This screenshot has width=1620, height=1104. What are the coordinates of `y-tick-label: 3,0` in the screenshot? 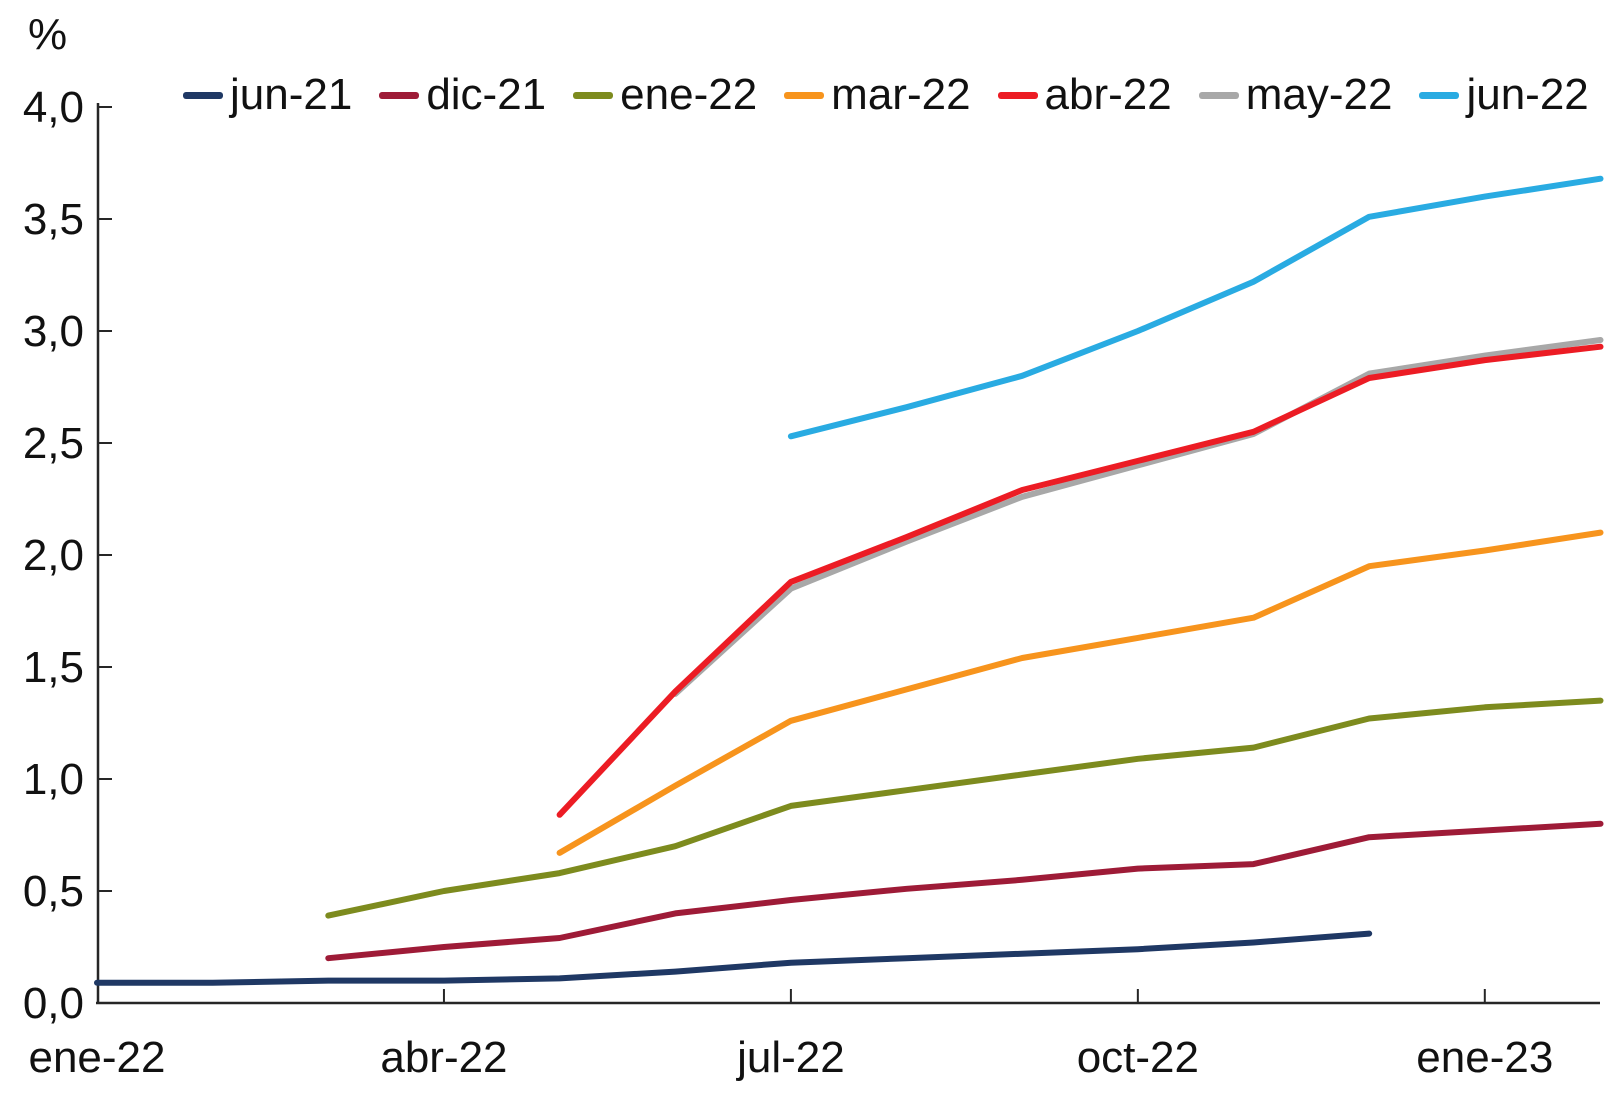 It's located at (53, 331).